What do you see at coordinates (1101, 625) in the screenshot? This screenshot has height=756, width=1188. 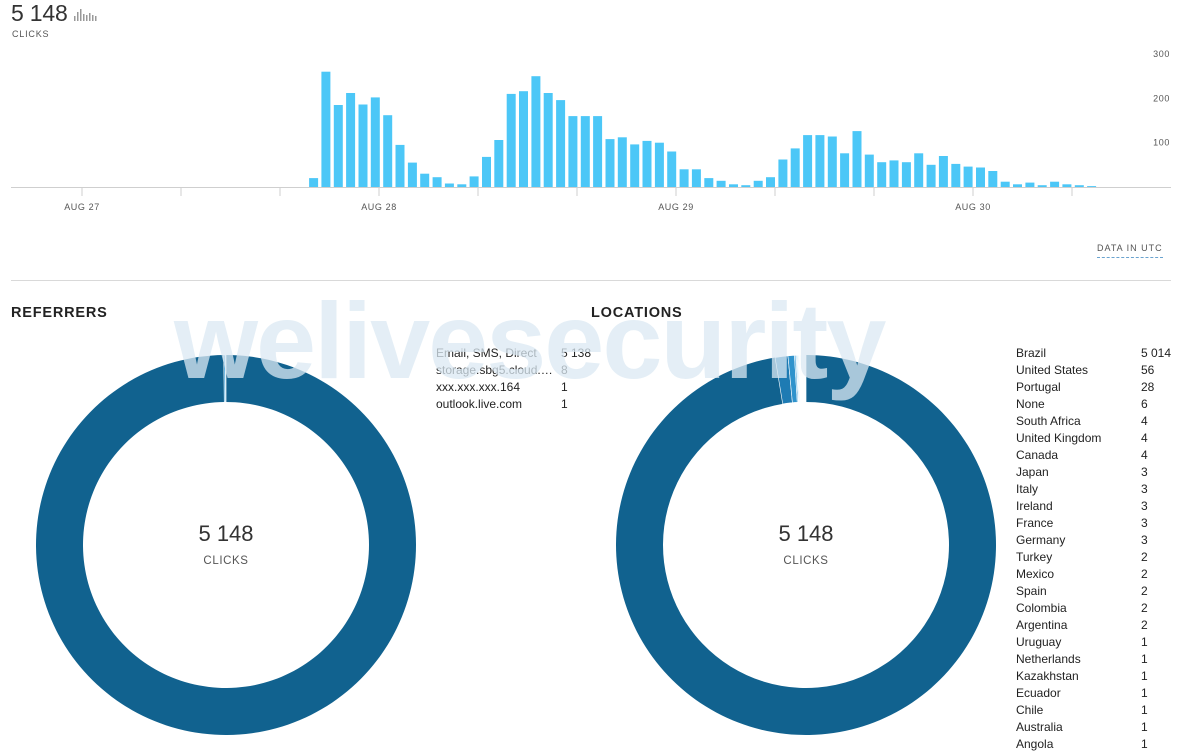 I see `locations-list-item: Argentina 2` at bounding box center [1101, 625].